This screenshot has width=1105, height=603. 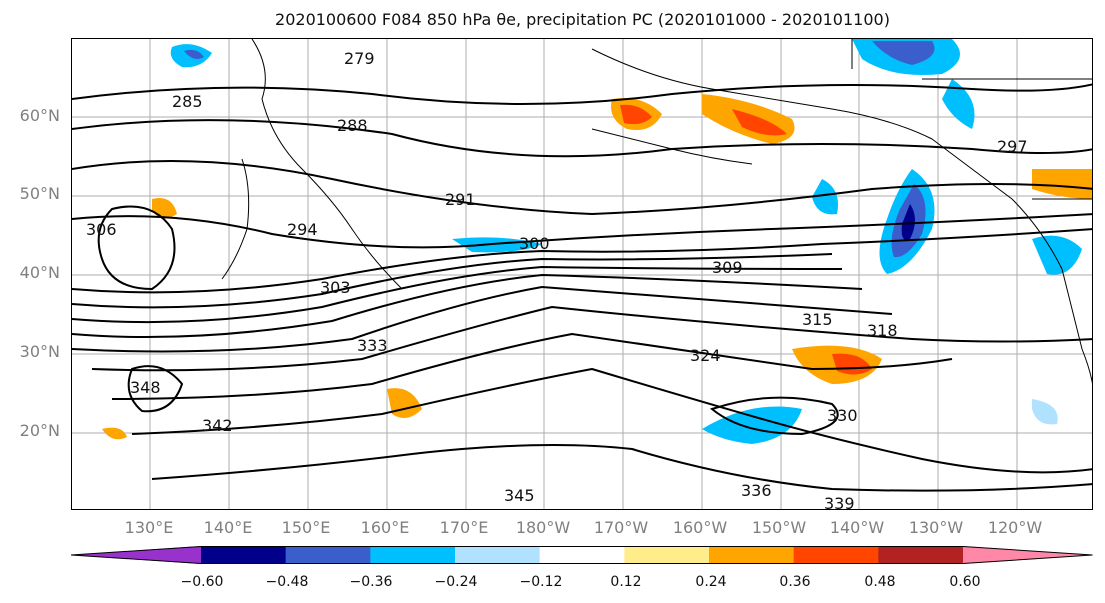 What do you see at coordinates (882, 330) in the screenshot?
I see `contour-label: 318` at bounding box center [882, 330].